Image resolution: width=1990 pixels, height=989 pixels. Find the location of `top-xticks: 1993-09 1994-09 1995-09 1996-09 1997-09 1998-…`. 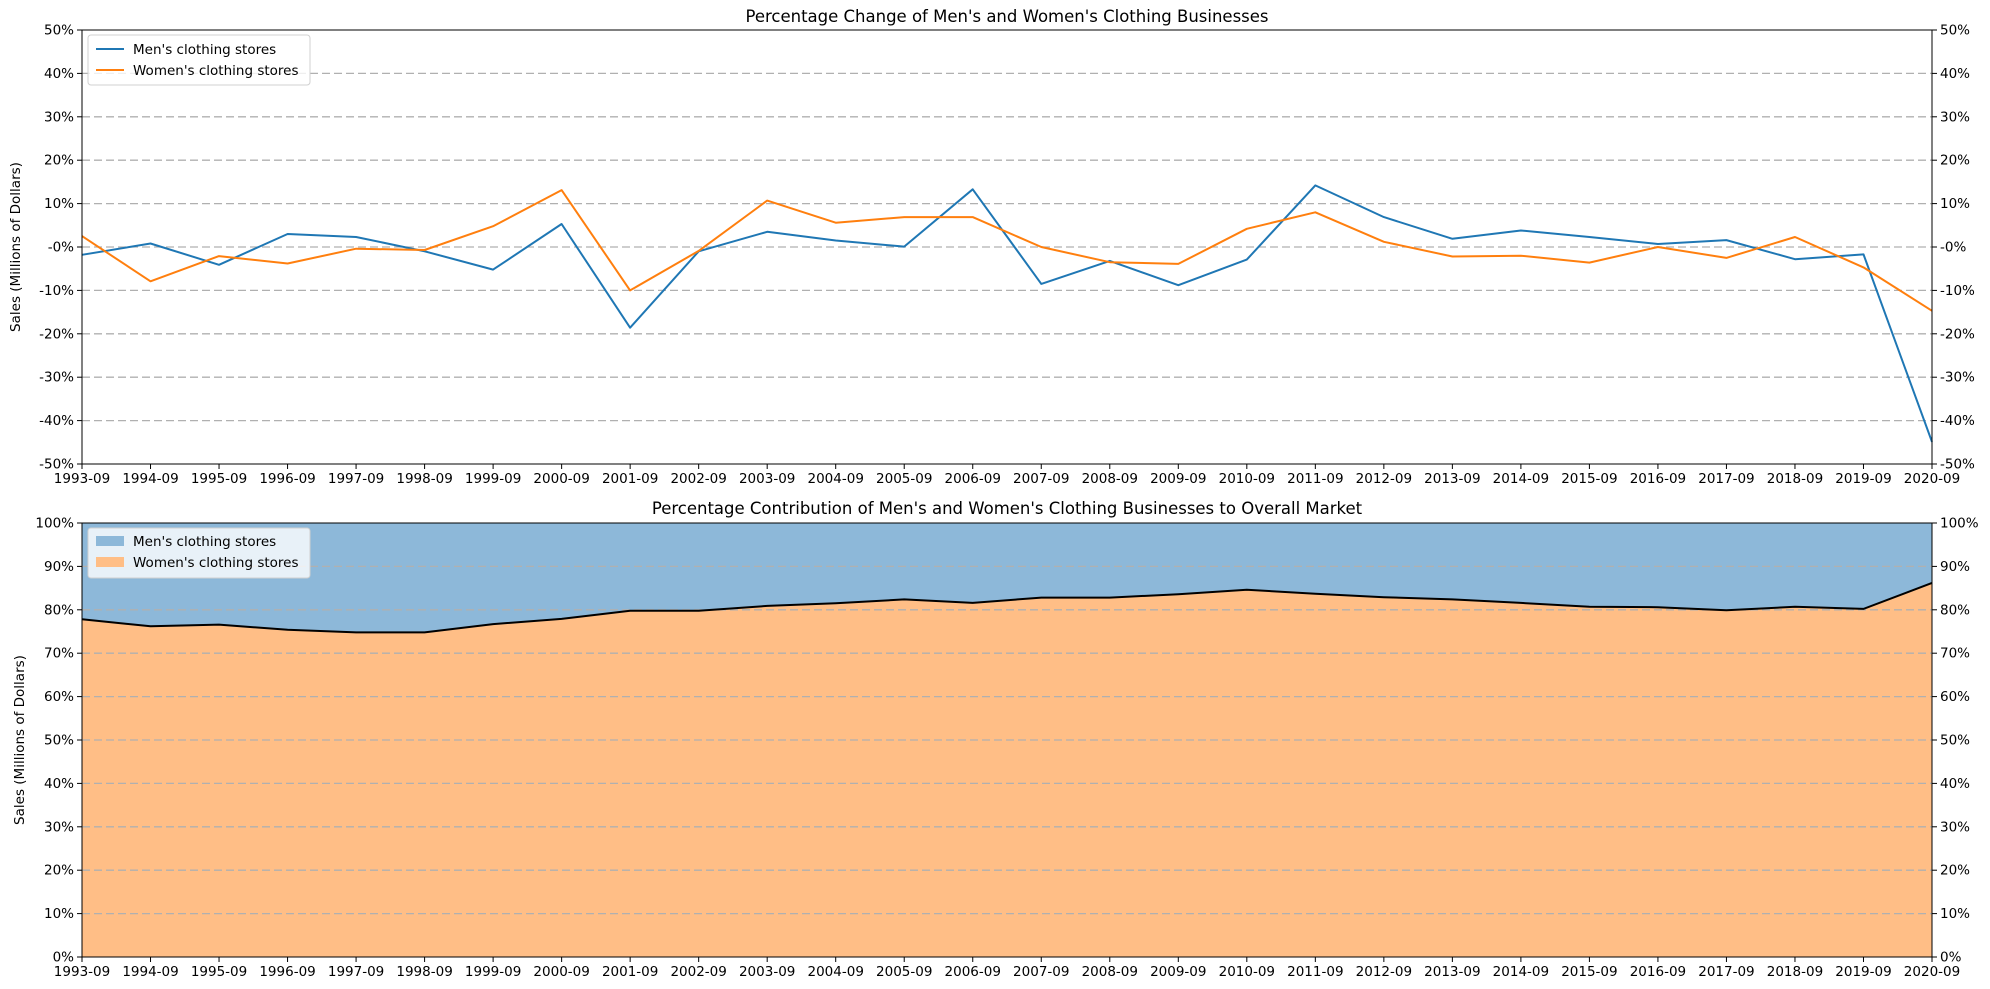

top-xticks: 1993-09 1994-09 1995-09 1996-09 1997-09 1998-… is located at coordinates (1007, 475).